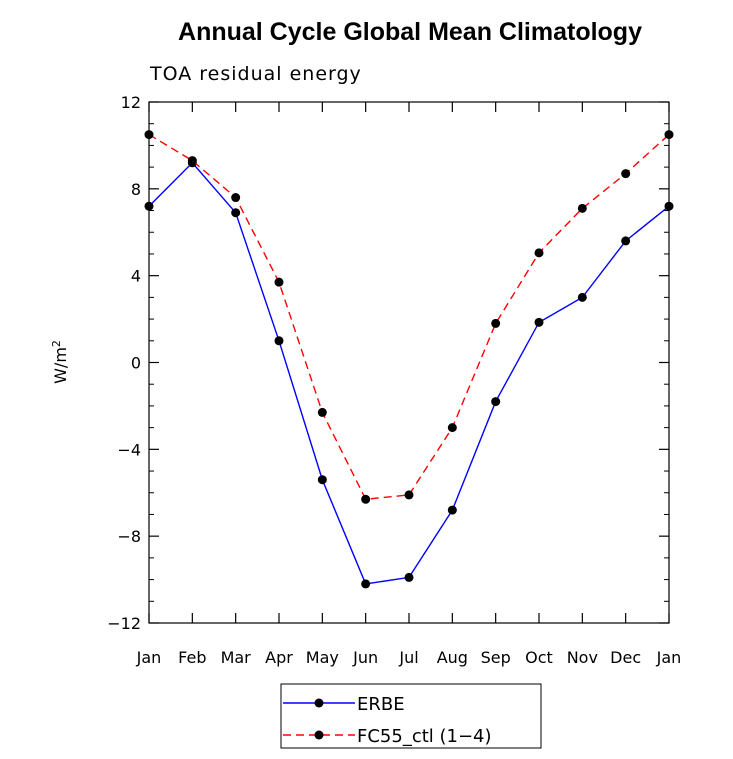 Image resolution: width=733 pixels, height=759 pixels. I want to click on x-tick-label: Apr, so click(279, 657).